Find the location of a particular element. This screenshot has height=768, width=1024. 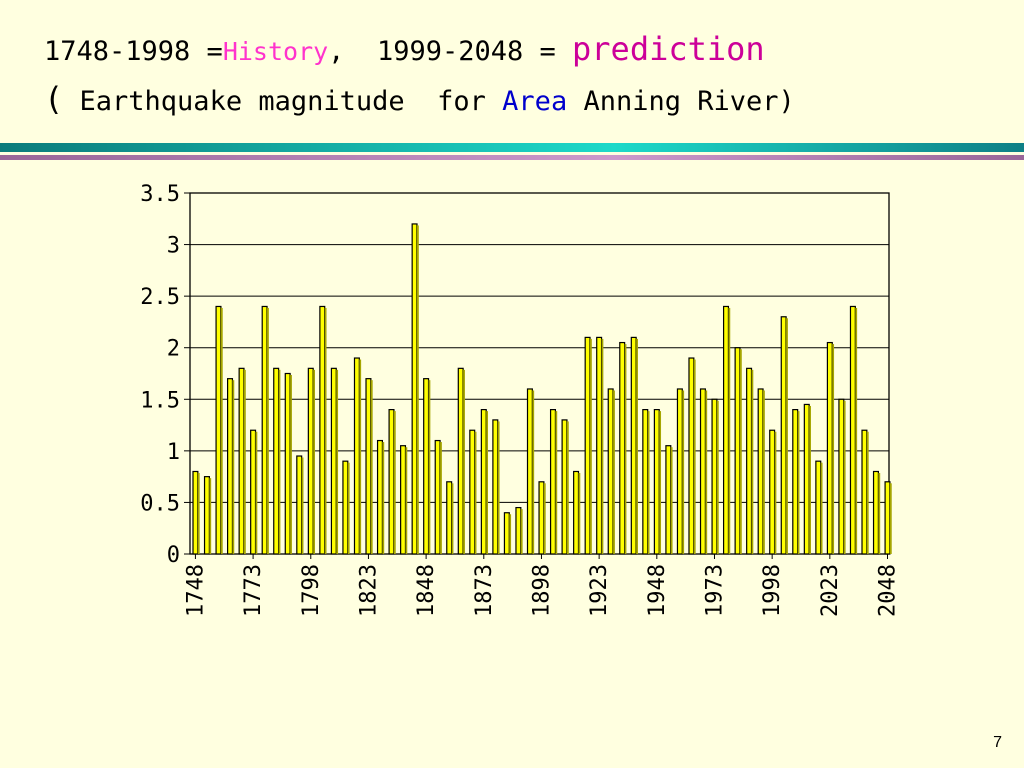

x-tick-label: 1873 is located at coordinates (484, 590).